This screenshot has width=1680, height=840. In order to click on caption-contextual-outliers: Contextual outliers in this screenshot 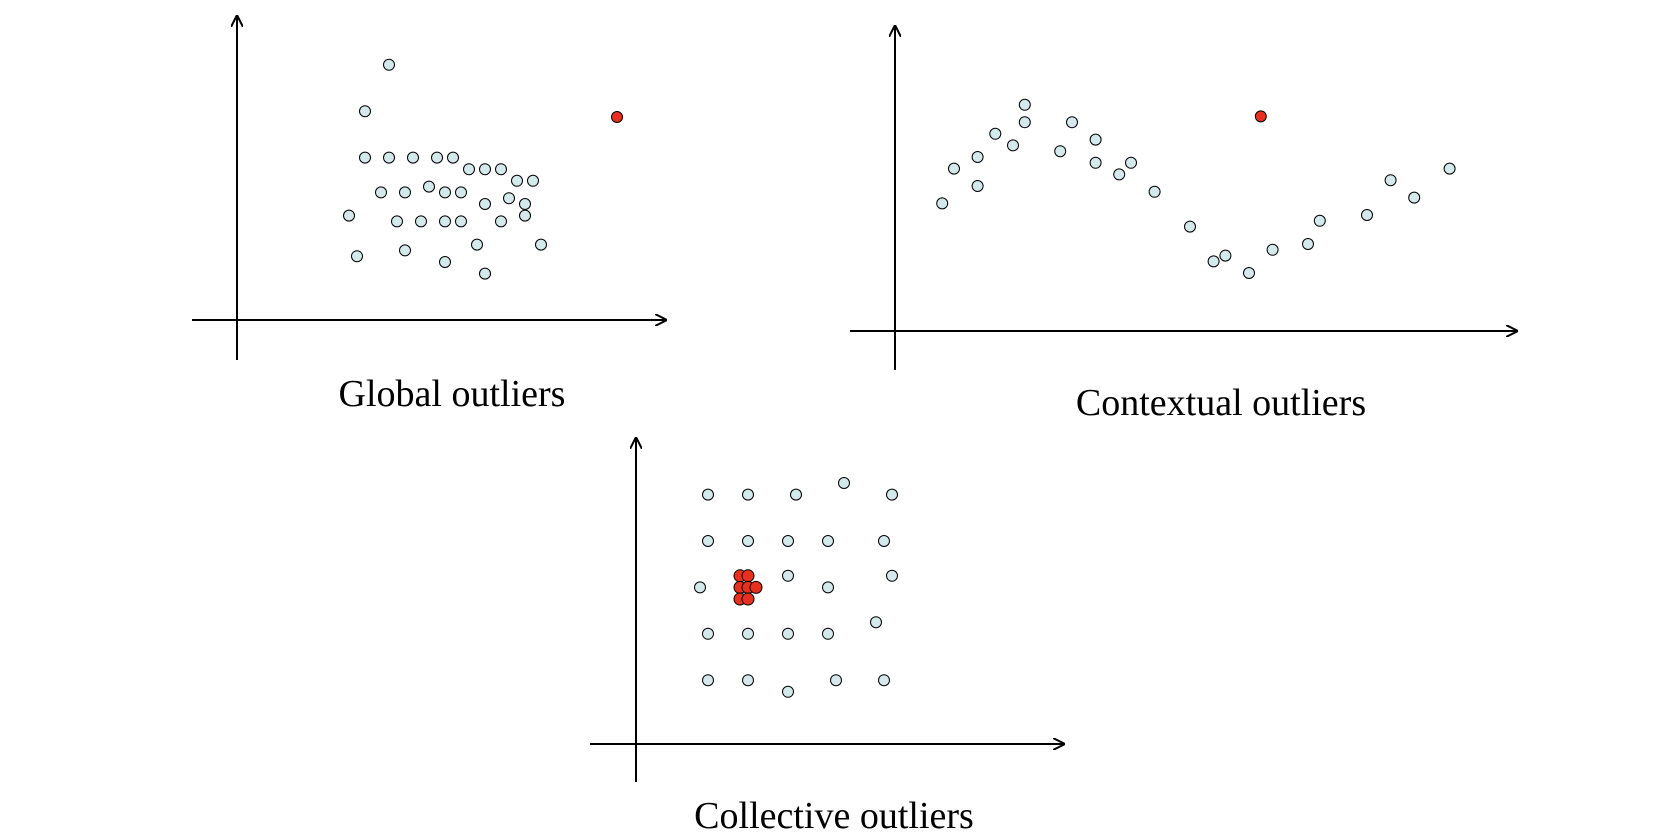, I will do `click(1221, 403)`.